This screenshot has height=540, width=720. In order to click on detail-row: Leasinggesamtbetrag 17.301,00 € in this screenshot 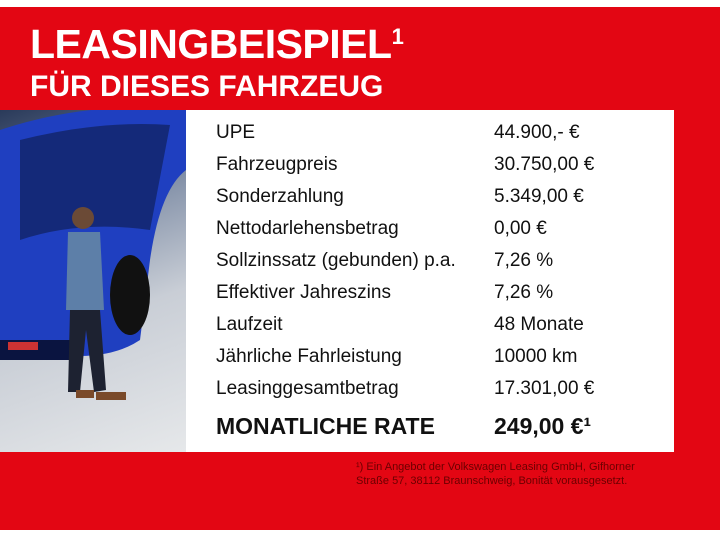, I will do `click(405, 388)`.